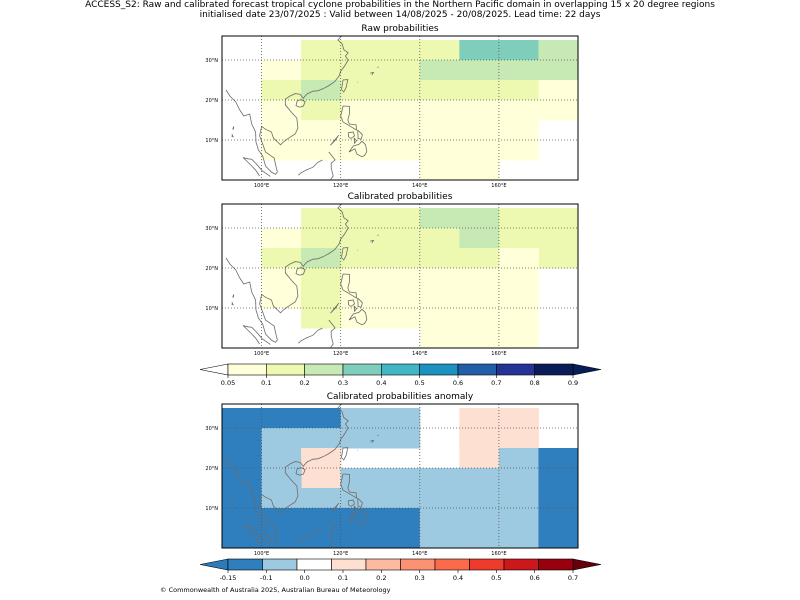 The image size is (800, 600). What do you see at coordinates (400, 29) in the screenshot?
I see `panel-title-raw: Raw probabilities` at bounding box center [400, 29].